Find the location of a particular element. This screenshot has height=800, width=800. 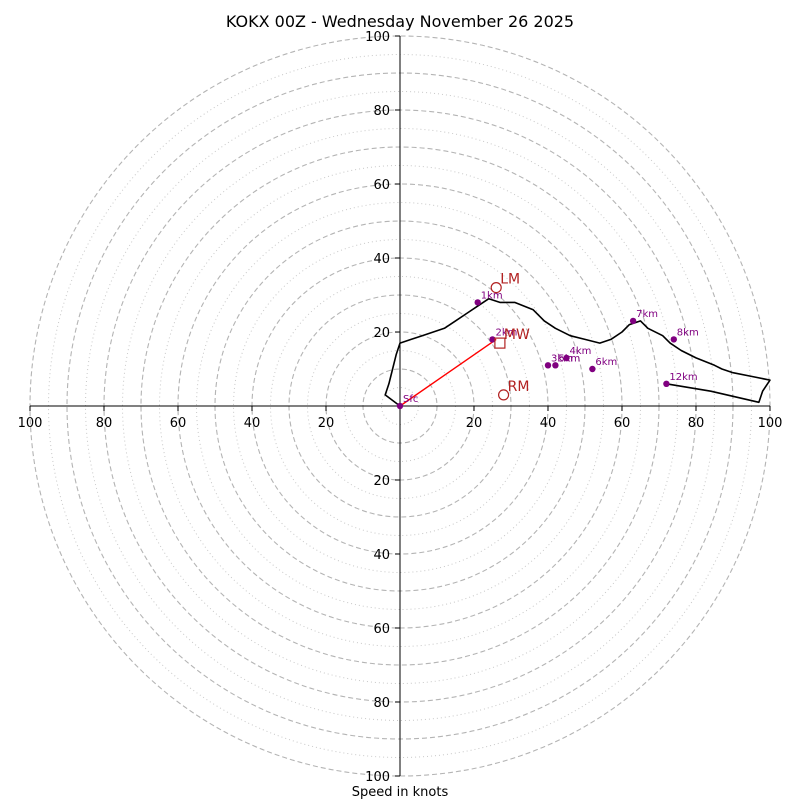

height-marker-label: 2km is located at coordinates (507, 332).